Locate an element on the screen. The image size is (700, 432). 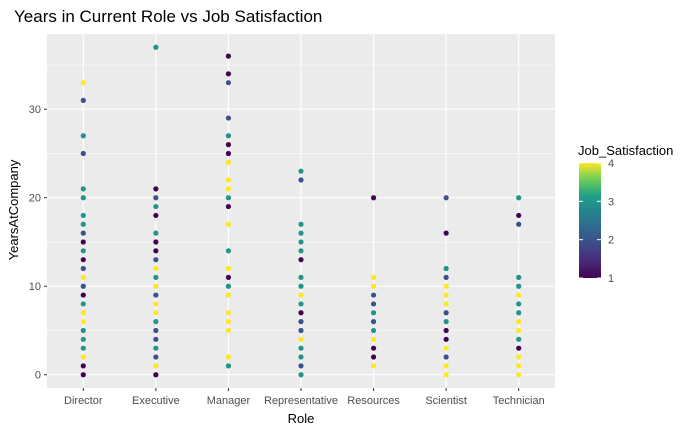
x-tick-label: Director is located at coordinates (83, 401).